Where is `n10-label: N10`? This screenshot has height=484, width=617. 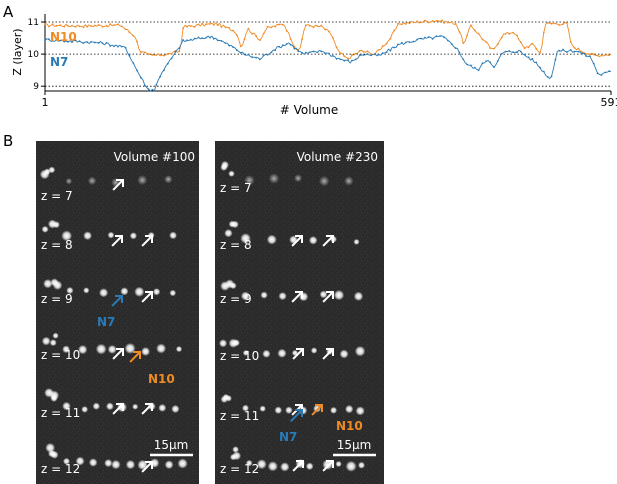 n10-label: N10 is located at coordinates (349, 426).